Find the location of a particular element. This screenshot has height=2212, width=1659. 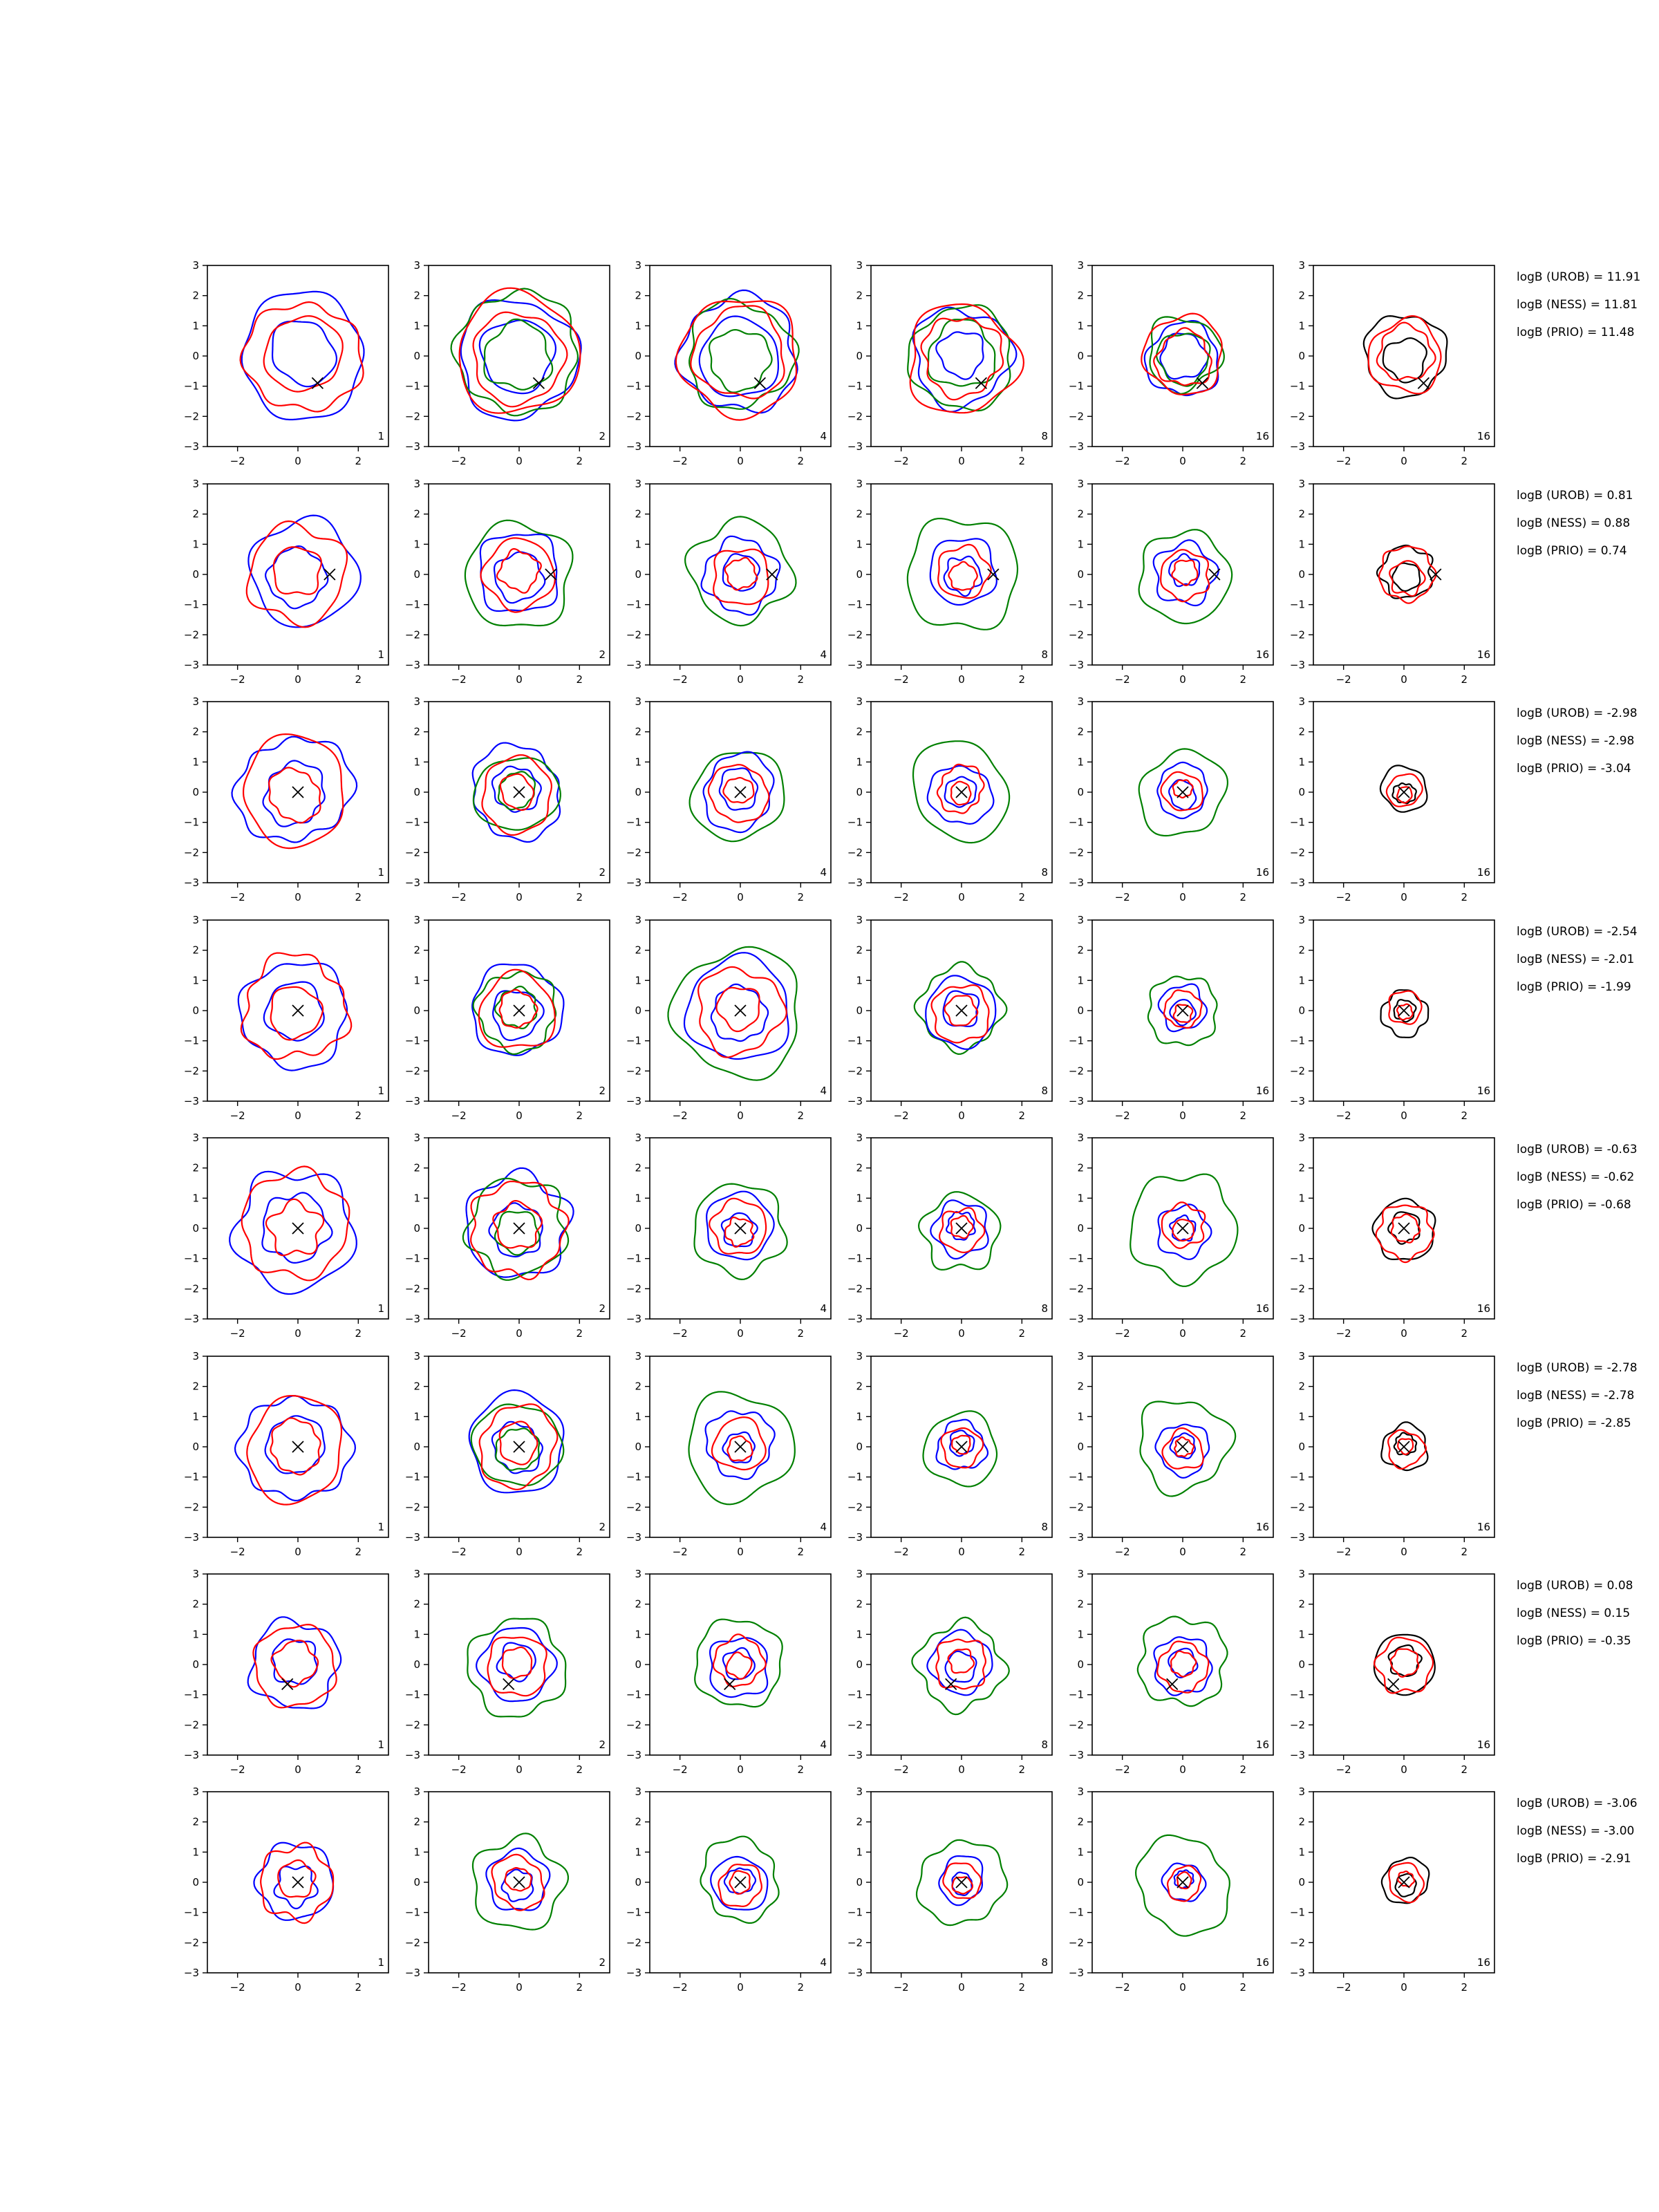

subplot-r2-c1: −2 0 2 3 2 1 0 −1 −2 −3 1 is located at coordinates (286, 582).